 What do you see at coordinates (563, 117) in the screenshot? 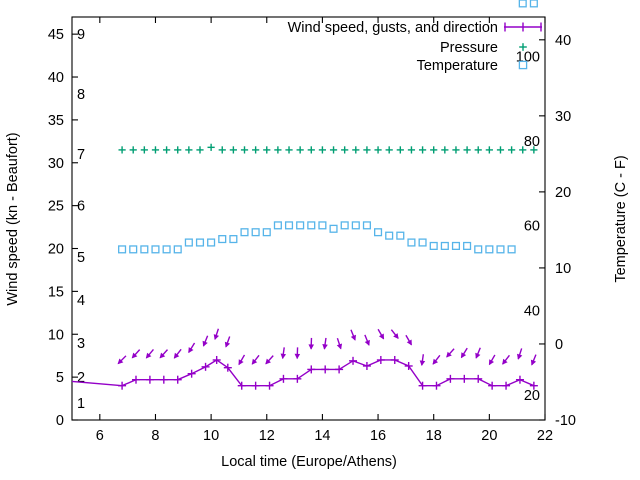
I see `y-right-tick-label: 30` at bounding box center [563, 117].